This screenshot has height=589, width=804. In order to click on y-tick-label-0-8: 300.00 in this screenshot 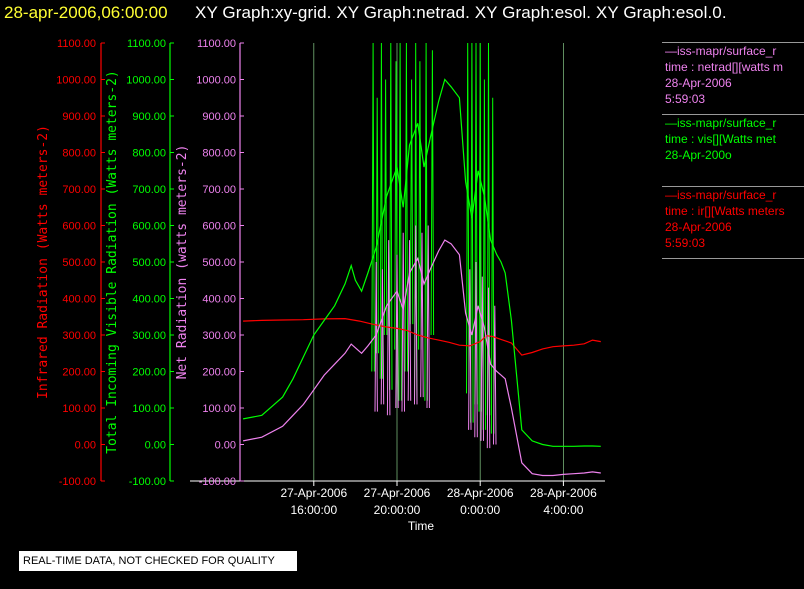, I will do `click(79, 336)`.